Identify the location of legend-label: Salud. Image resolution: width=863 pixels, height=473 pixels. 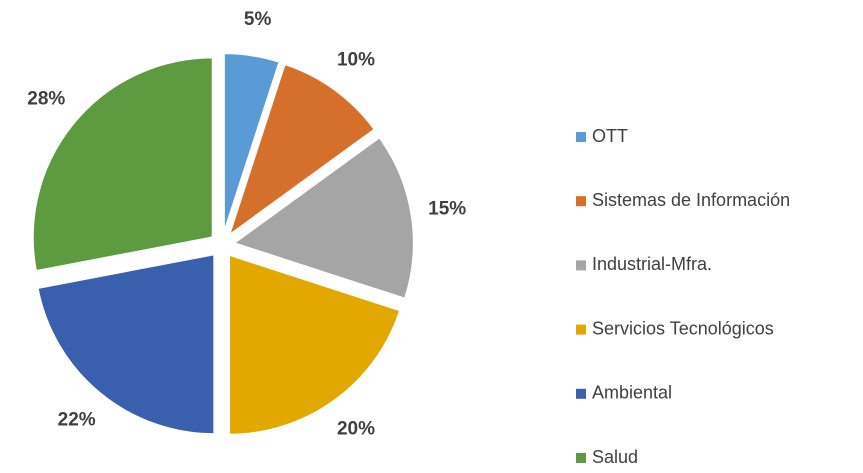
(615, 457).